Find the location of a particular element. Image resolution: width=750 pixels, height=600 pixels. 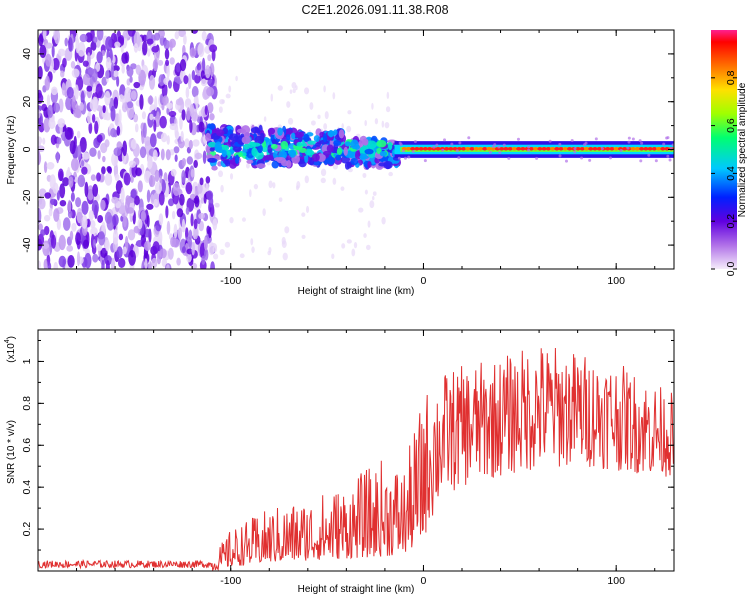

colorbar-tick-label: 0.8 is located at coordinates (731, 77).